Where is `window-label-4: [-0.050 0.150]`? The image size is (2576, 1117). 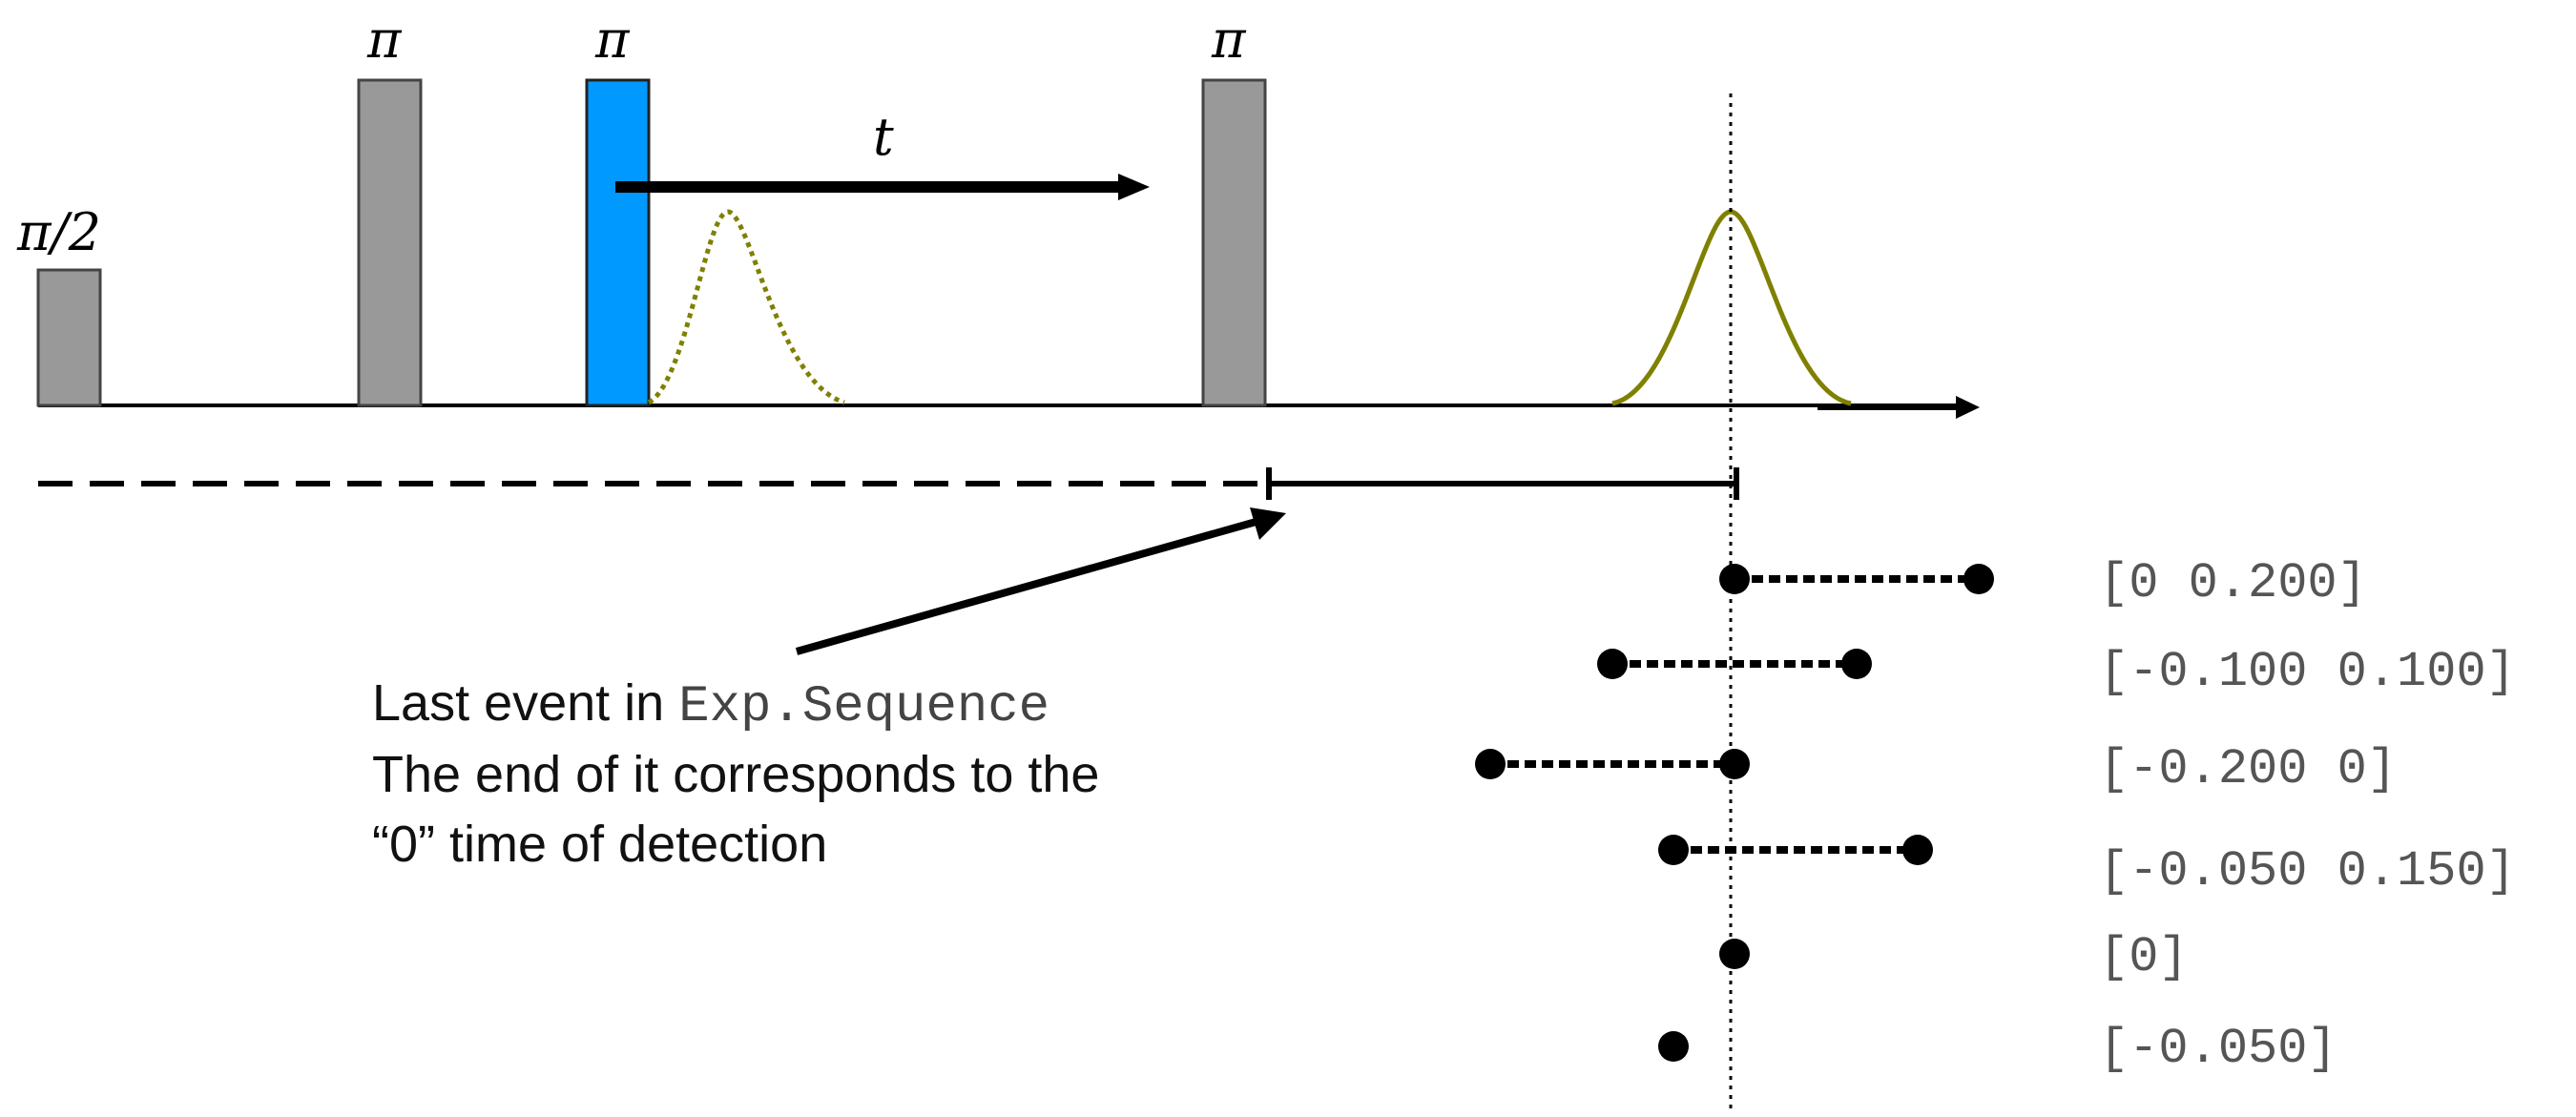 window-label-4: [-0.050 0.150] is located at coordinates (2307, 871).